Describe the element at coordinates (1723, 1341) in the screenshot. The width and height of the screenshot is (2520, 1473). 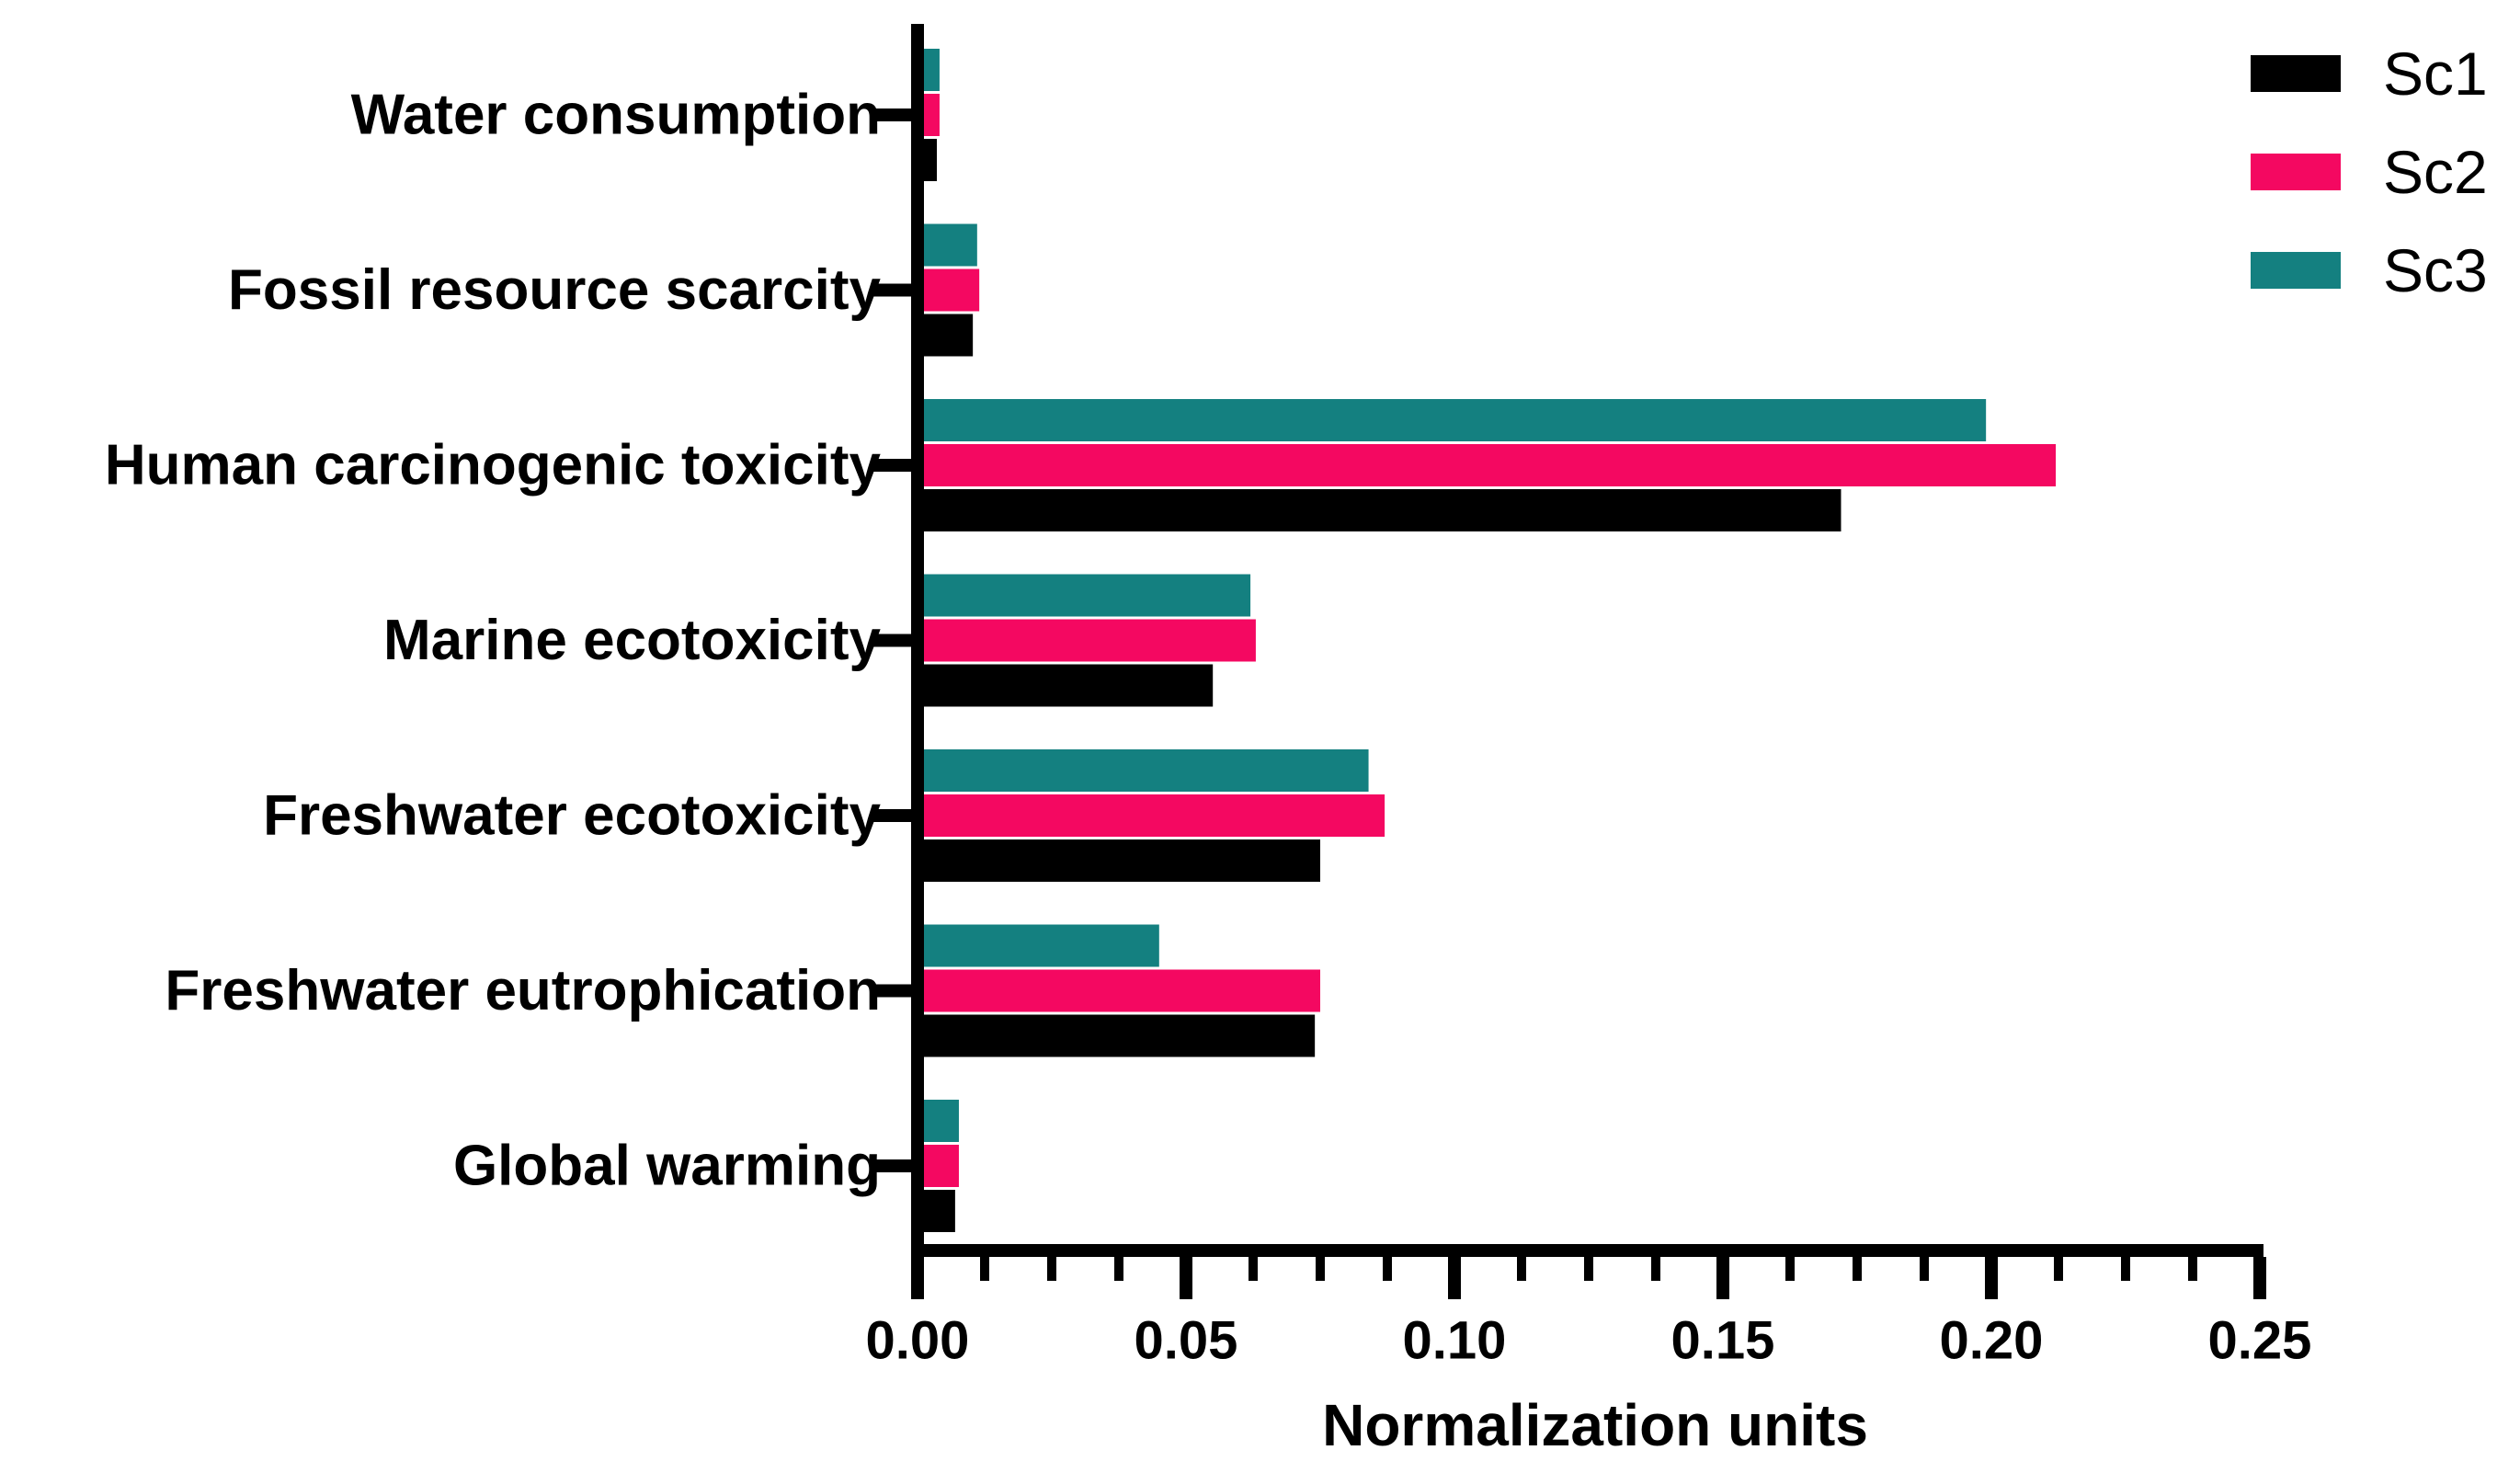
I see `x-tick-label-0.15: 0.15` at that location.